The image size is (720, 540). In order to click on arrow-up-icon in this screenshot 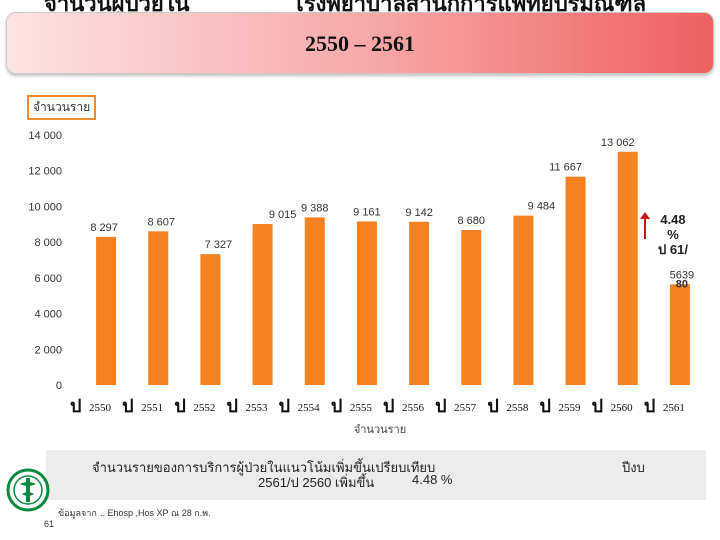, I will do `click(645, 225)`.